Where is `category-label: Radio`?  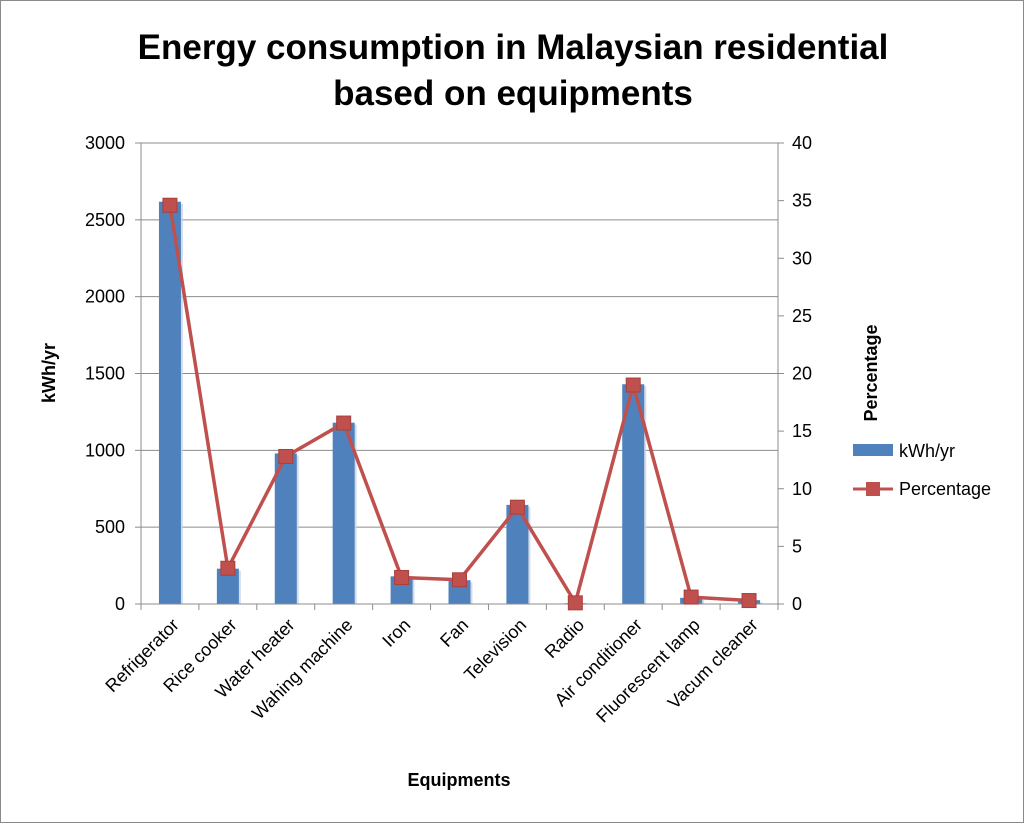
category-label: Radio is located at coordinates (564, 638).